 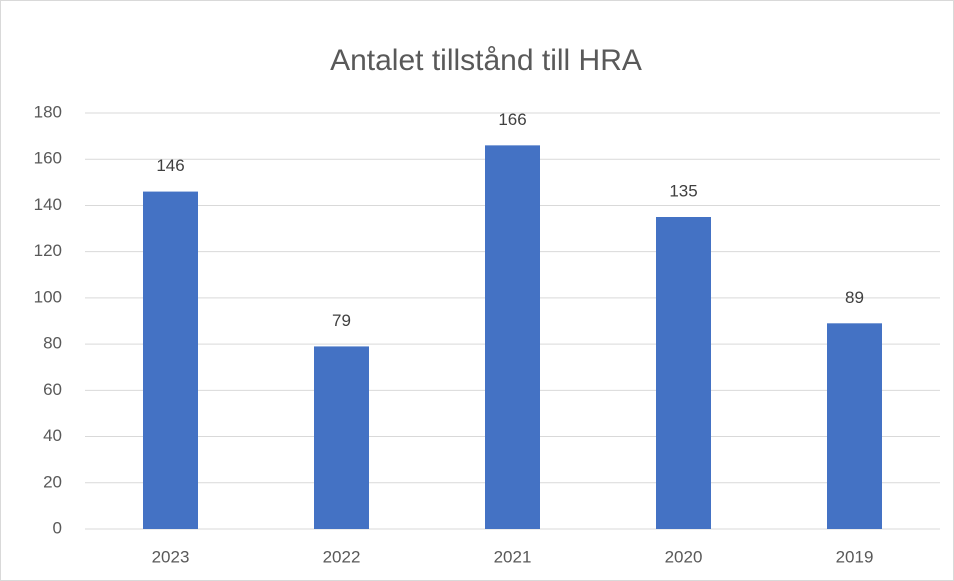 What do you see at coordinates (341, 320) in the screenshot?
I see `data-label: 79` at bounding box center [341, 320].